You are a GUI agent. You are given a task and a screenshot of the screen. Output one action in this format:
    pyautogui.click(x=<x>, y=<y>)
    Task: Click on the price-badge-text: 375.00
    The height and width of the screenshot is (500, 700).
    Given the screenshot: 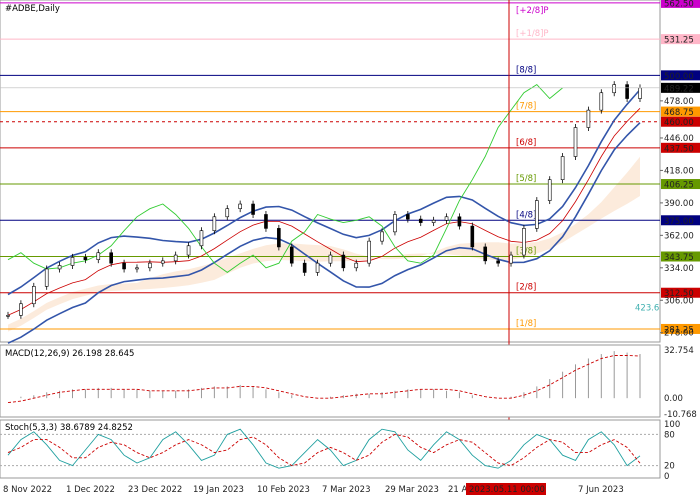 What is the action you would take?
    pyautogui.click(x=679, y=222)
    